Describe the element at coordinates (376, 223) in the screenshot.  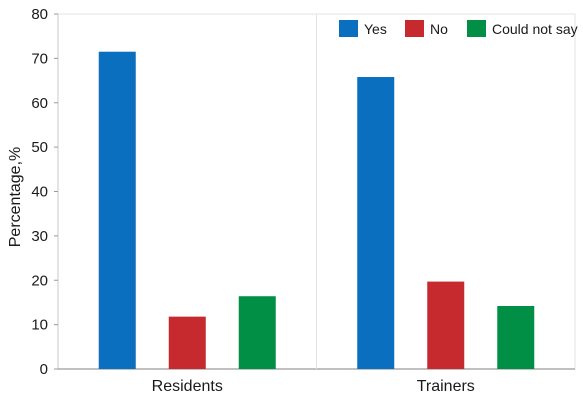
I see `bar-yes-trainers` at that location.